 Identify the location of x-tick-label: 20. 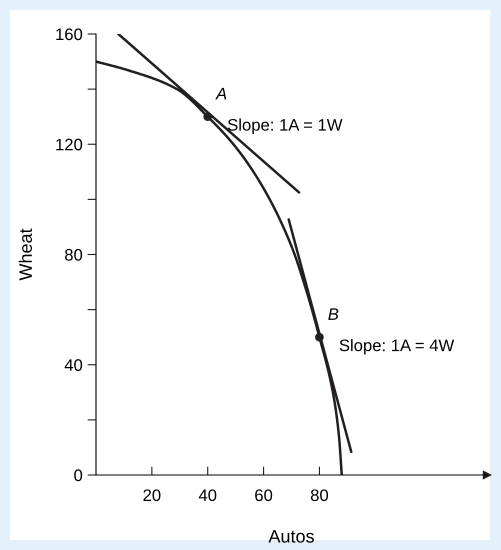
(151, 495).